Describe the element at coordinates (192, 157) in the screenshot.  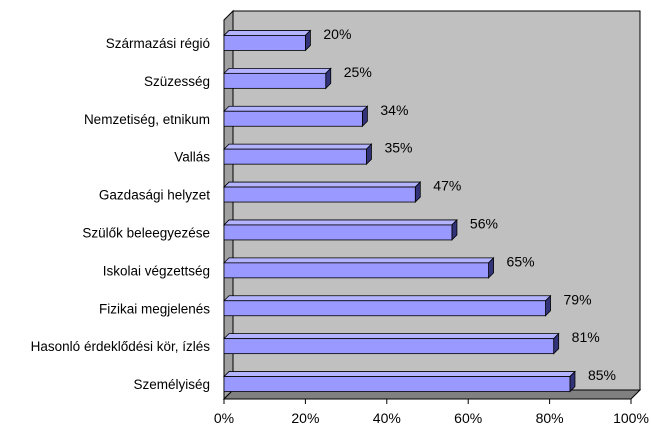
I see `category-label: Vallás` at that location.